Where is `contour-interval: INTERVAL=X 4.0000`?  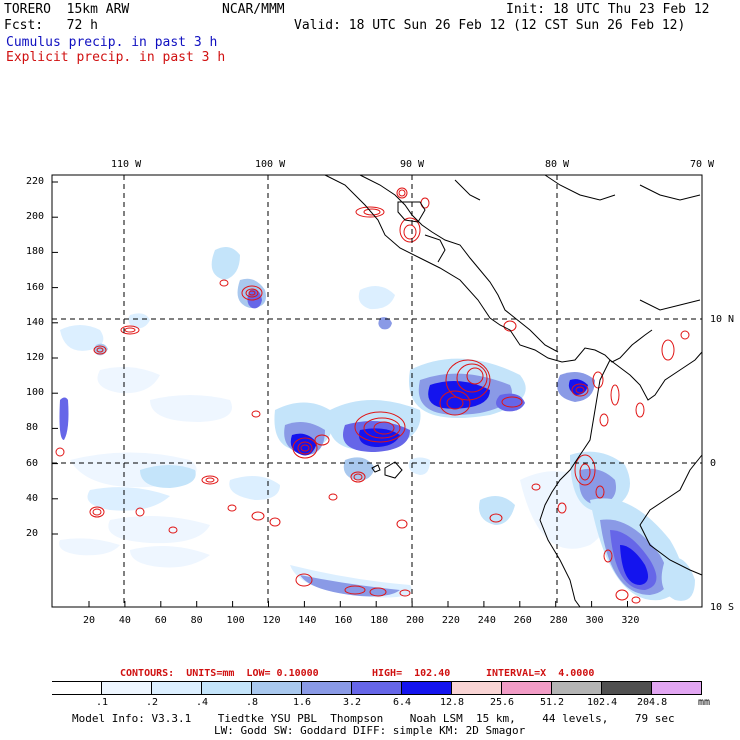 contour-interval: INTERVAL=X 4.0000 is located at coordinates (540, 673).